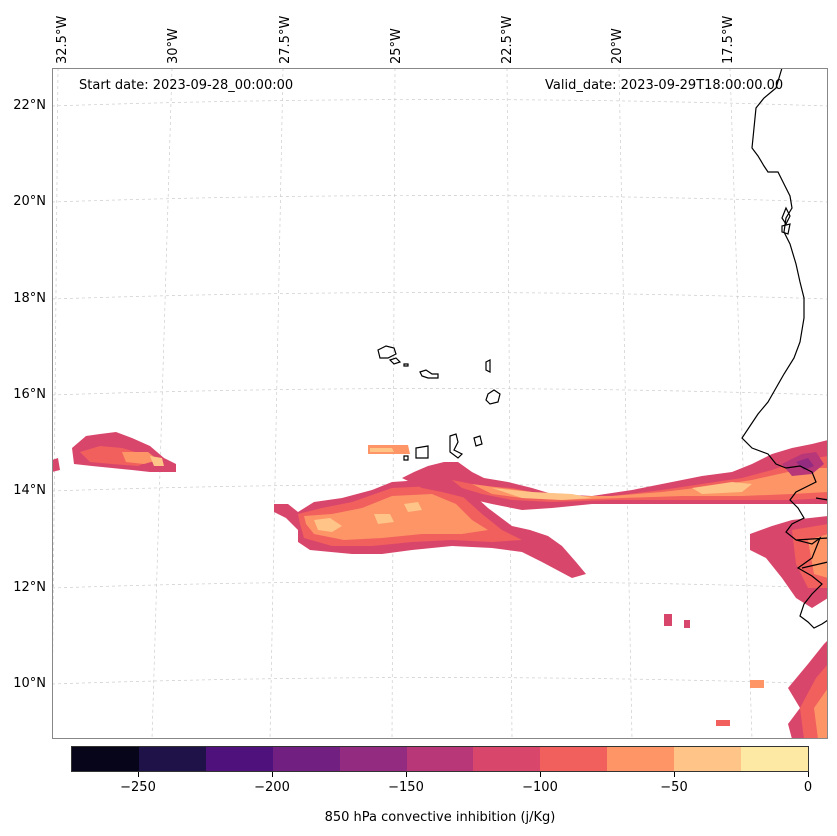 Image resolution: width=837 pixels, height=836 pixels. I want to click on colorbar, so click(440, 759).